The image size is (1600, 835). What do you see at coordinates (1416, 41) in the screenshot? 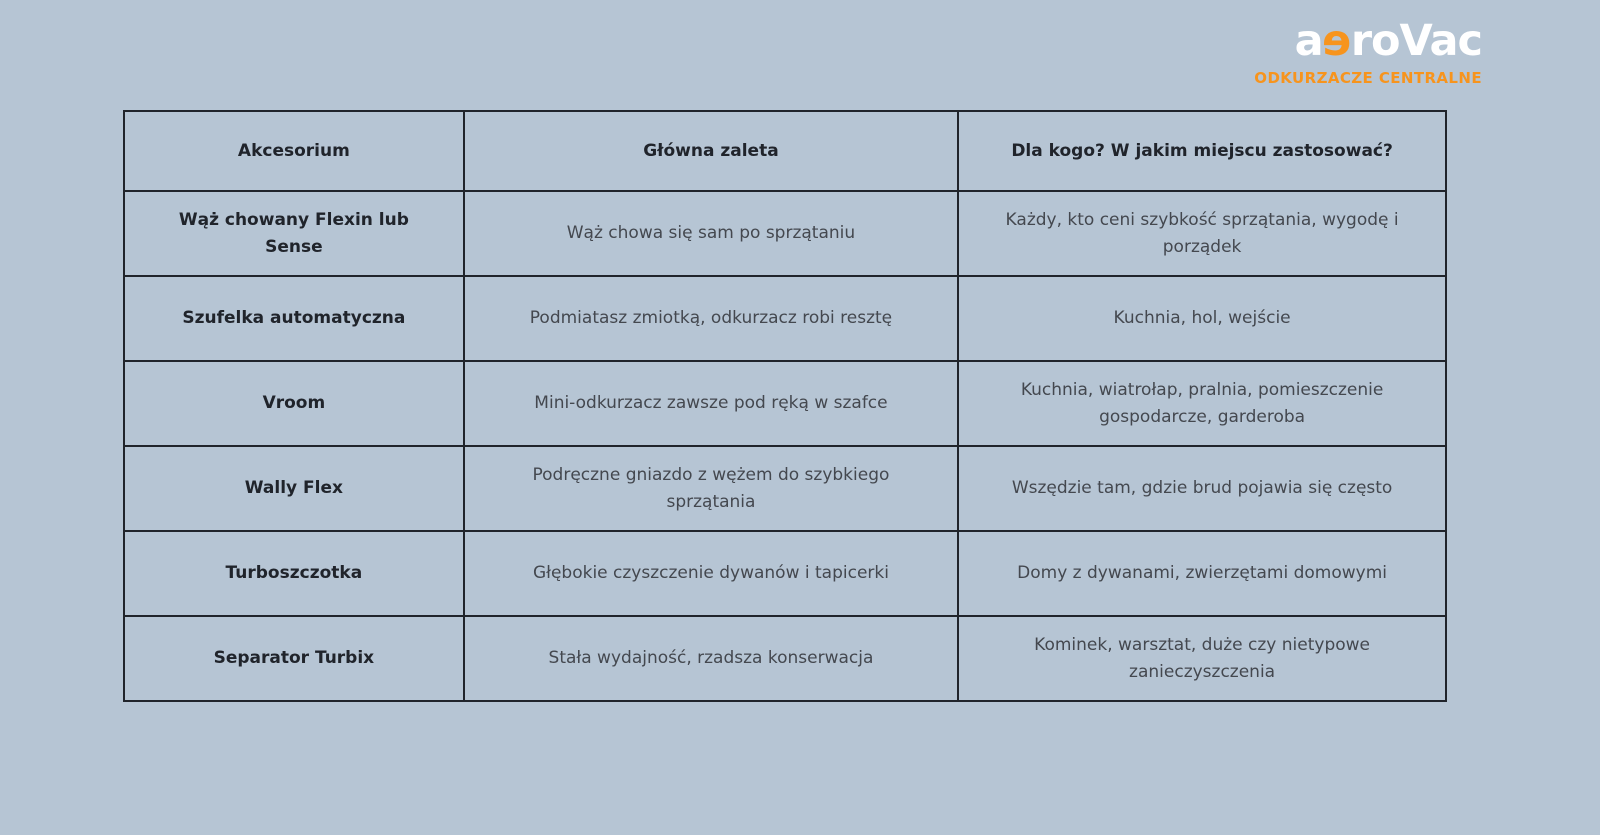
I see `brand-wordmark-rovac: roVac` at bounding box center [1416, 41].